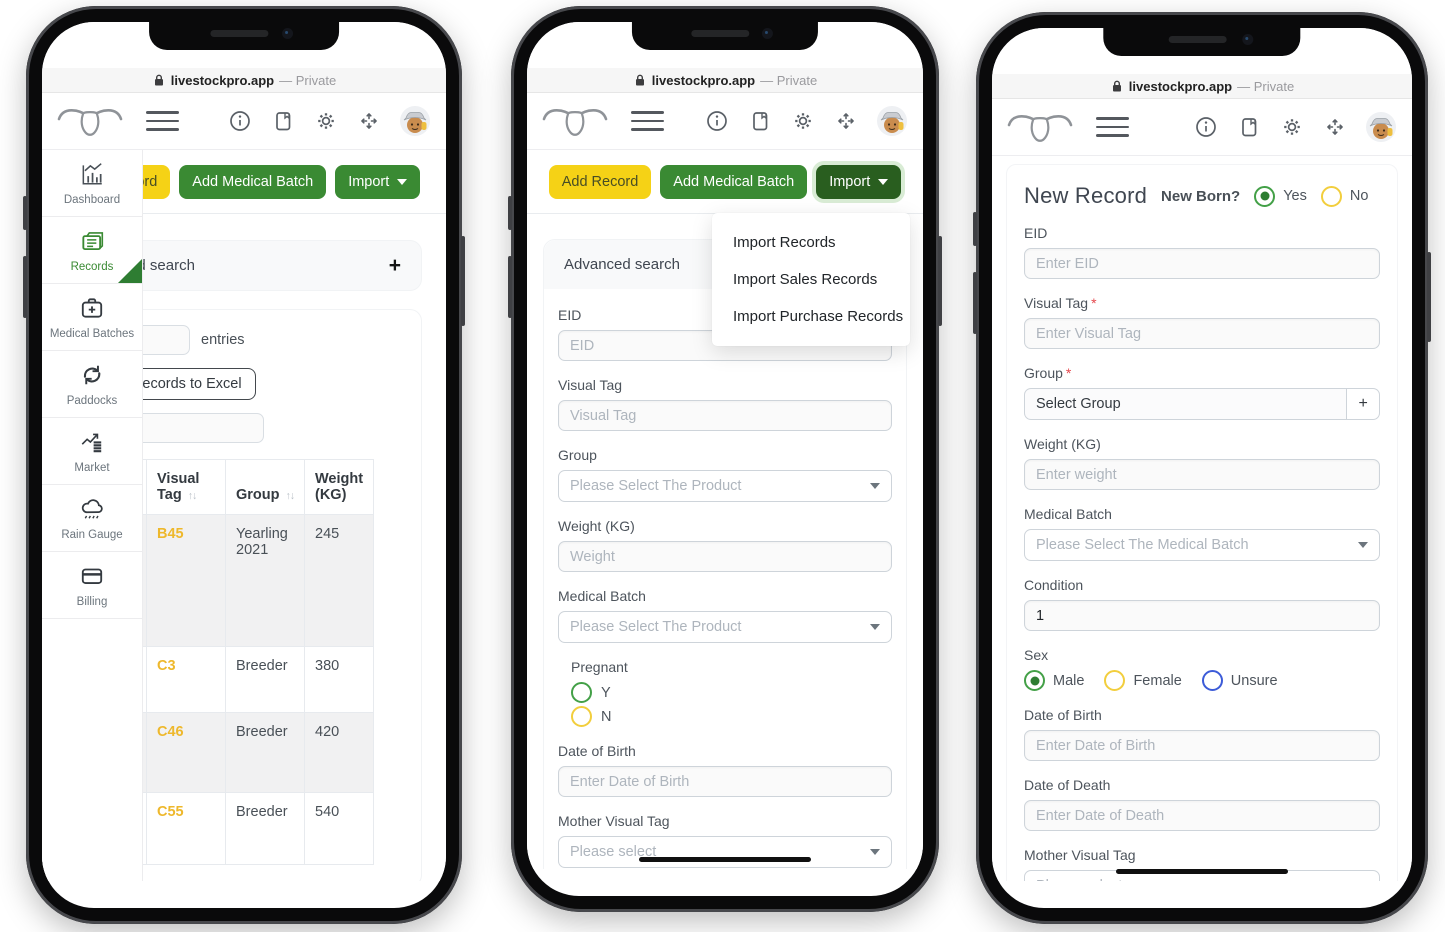 The image size is (1445, 932). Describe the element at coordinates (1202, 871) in the screenshot. I see `home-indicator` at that location.